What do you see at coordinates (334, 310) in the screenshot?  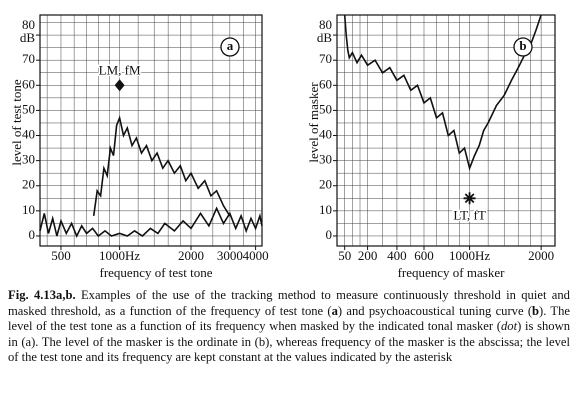 I see `caption-text: a` at bounding box center [334, 310].